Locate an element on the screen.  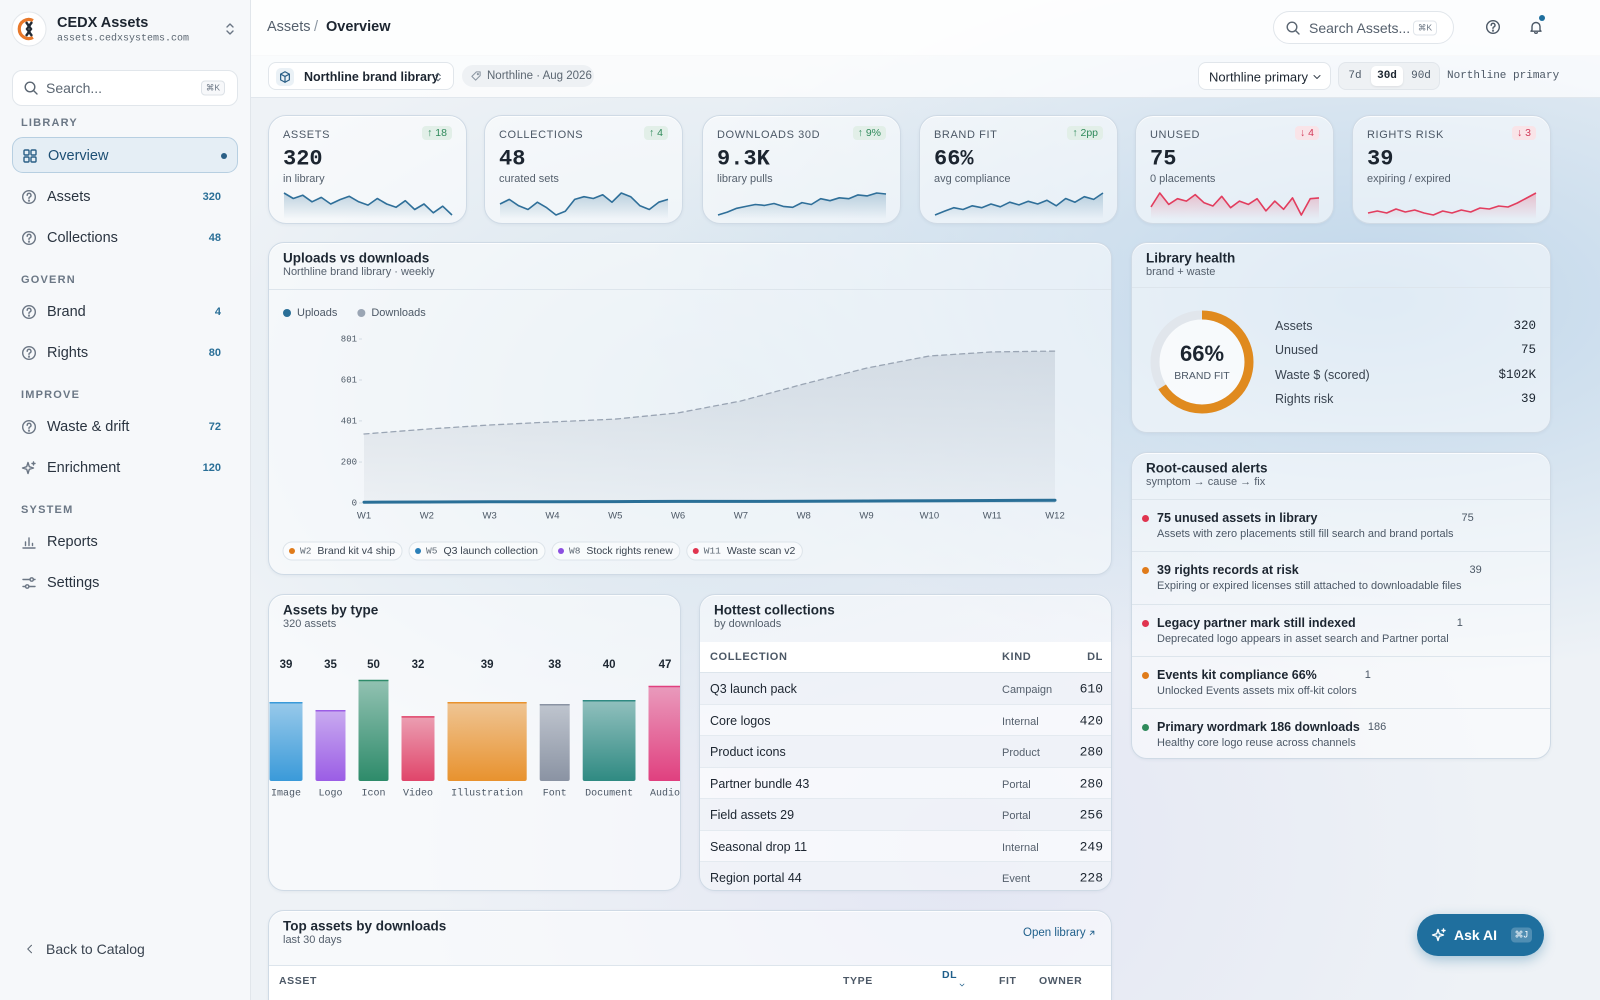
x-tick-label: Video is located at coordinates (418, 794).